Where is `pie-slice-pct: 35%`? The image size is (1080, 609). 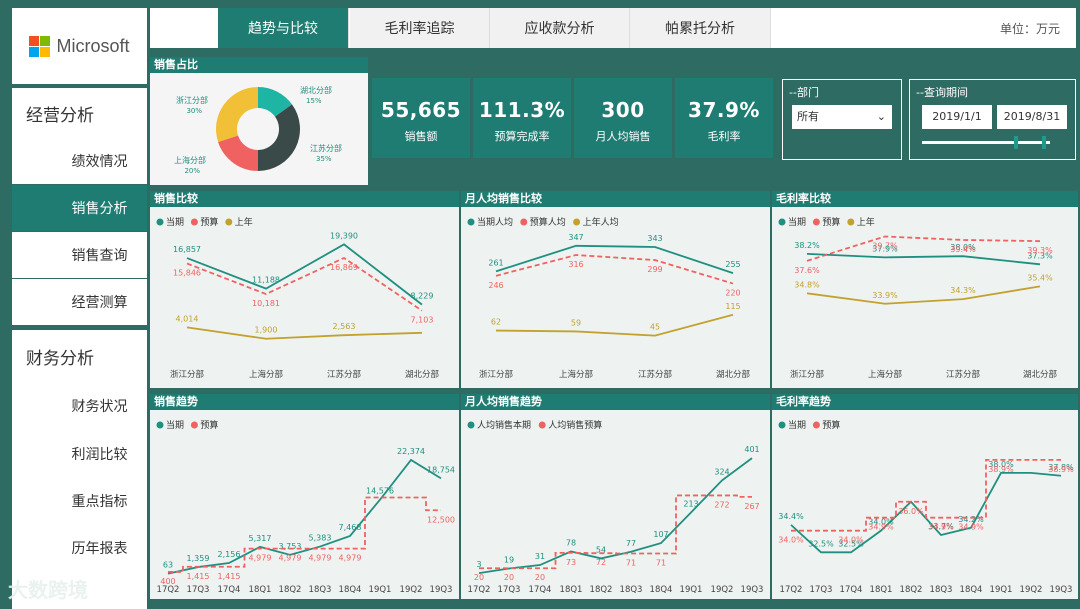 pie-slice-pct: 35% is located at coordinates (324, 159).